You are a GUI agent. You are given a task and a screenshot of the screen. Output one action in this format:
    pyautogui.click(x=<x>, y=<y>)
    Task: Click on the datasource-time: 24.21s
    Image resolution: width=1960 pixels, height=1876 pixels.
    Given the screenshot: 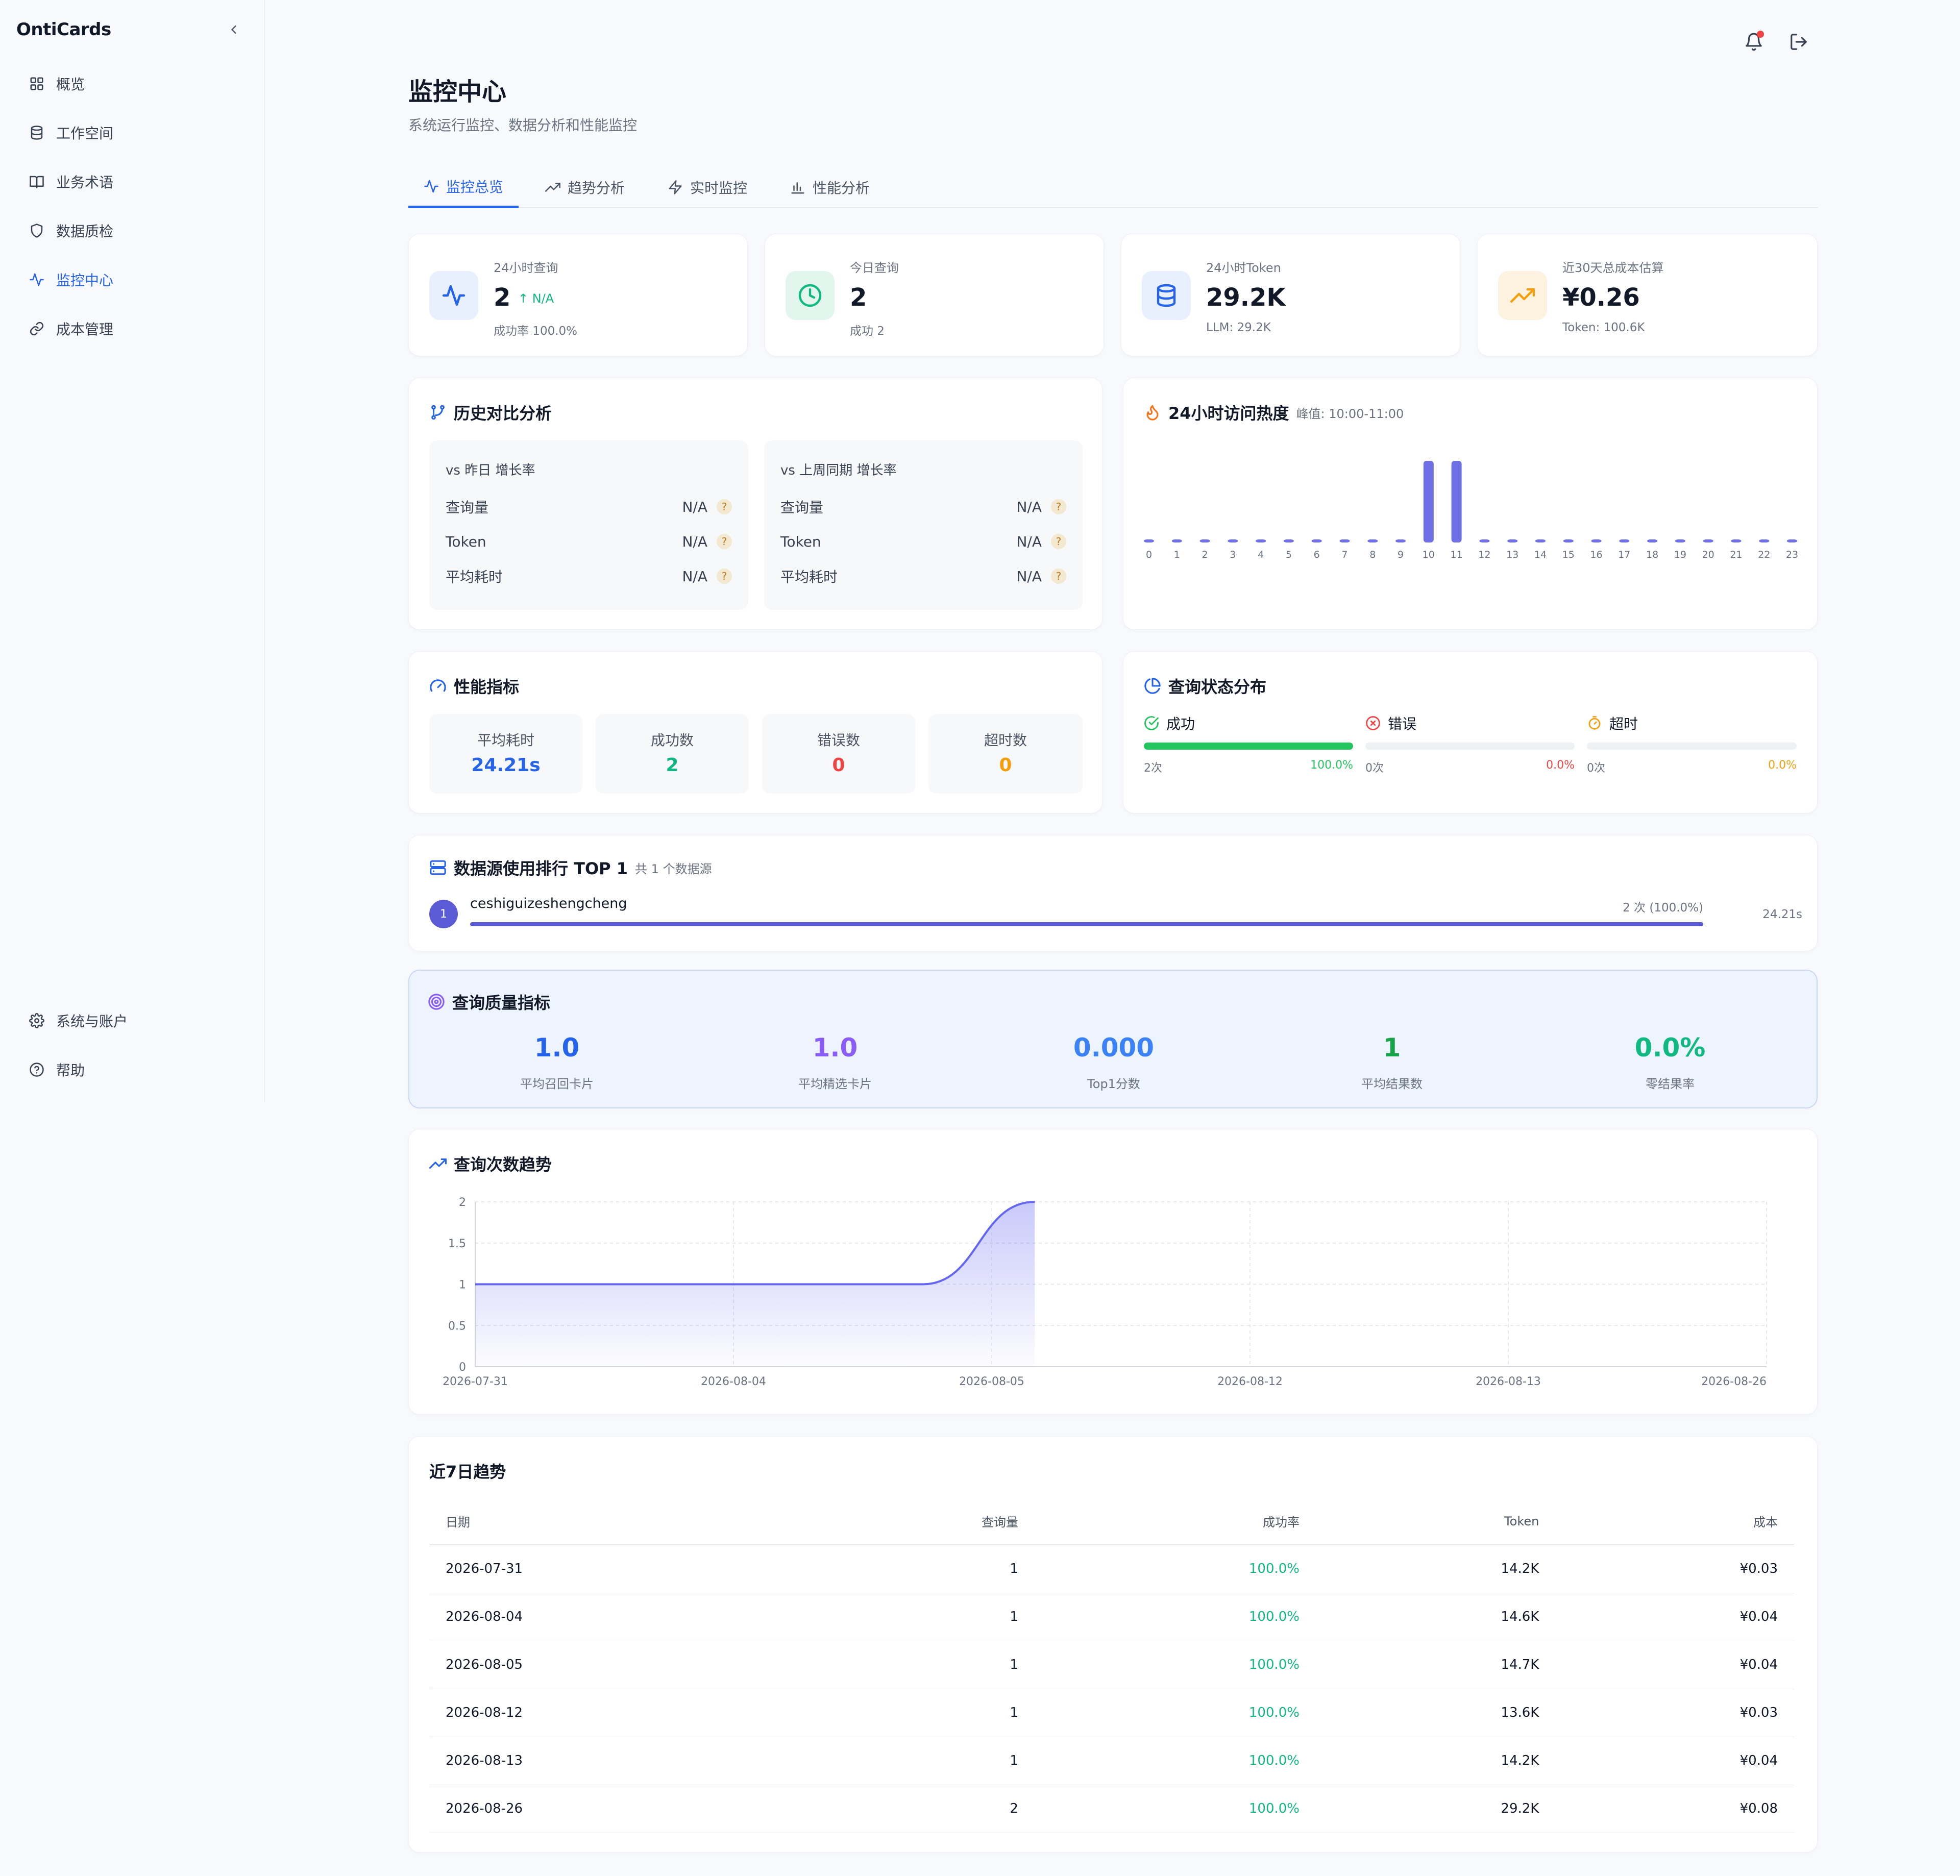 What is the action you would take?
    pyautogui.click(x=1782, y=914)
    